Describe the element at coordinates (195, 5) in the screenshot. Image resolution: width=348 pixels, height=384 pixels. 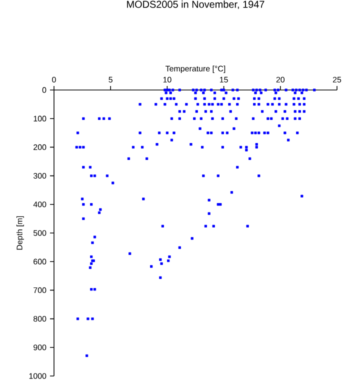
I see `chart-title: MODS2005 in November, 1947` at that location.